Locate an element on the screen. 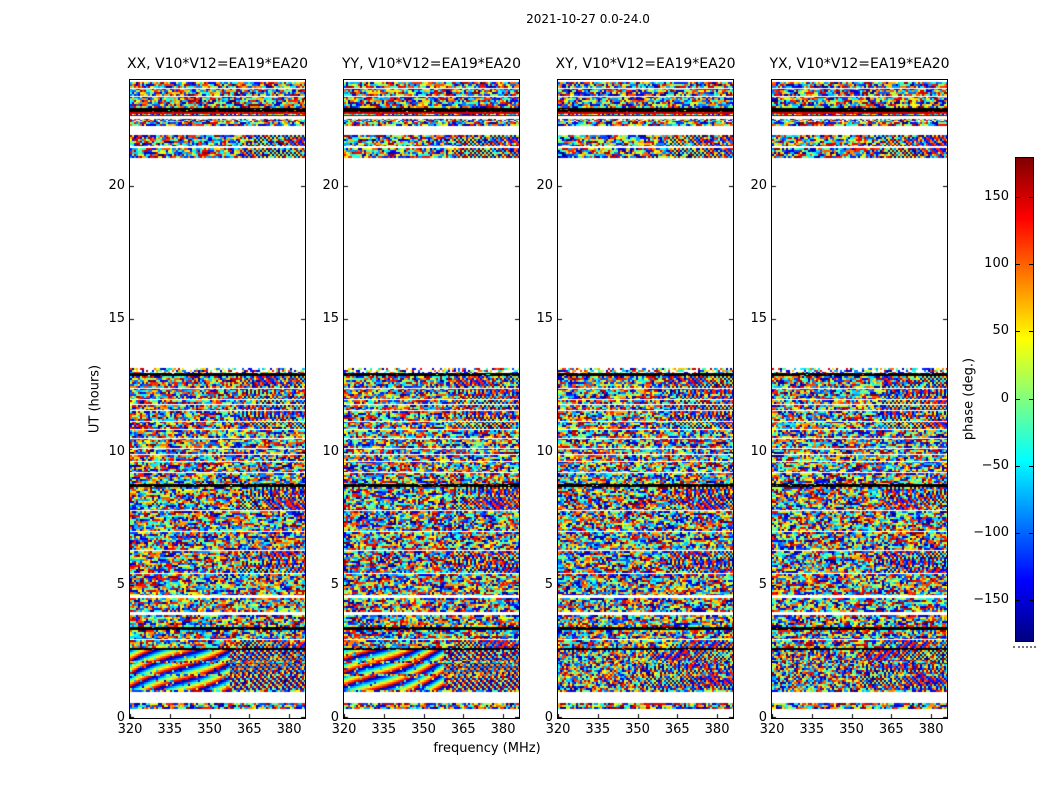 The image size is (1050, 800). colorbar-end-dots is located at coordinates (1024, 647).